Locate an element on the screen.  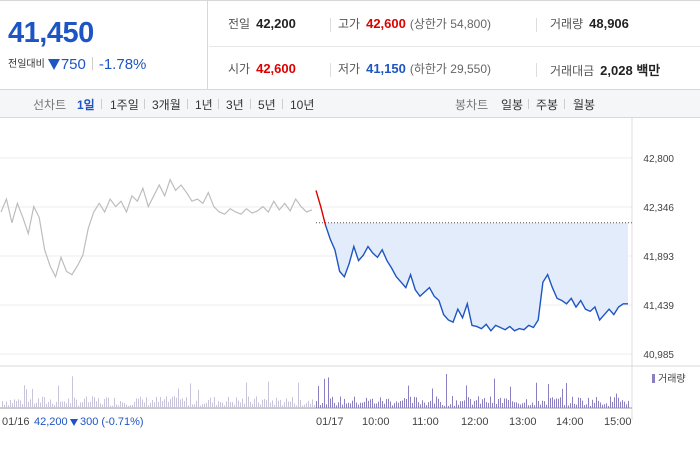
tab-3m: 3개월 is located at coordinates (166, 105).